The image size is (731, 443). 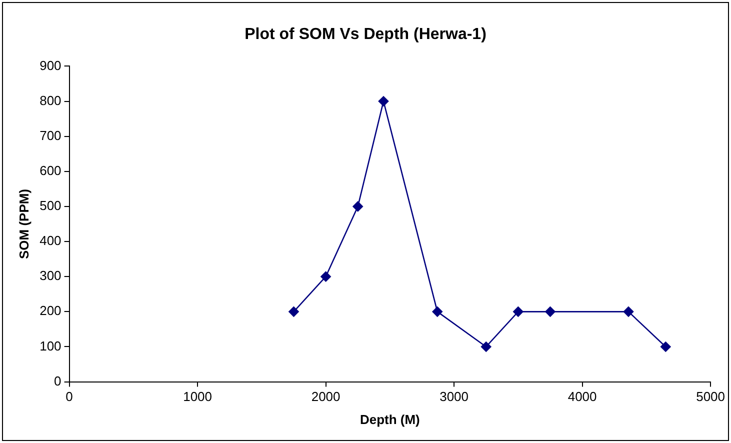 I want to click on y-tick-label: 200, so click(x=51, y=310).